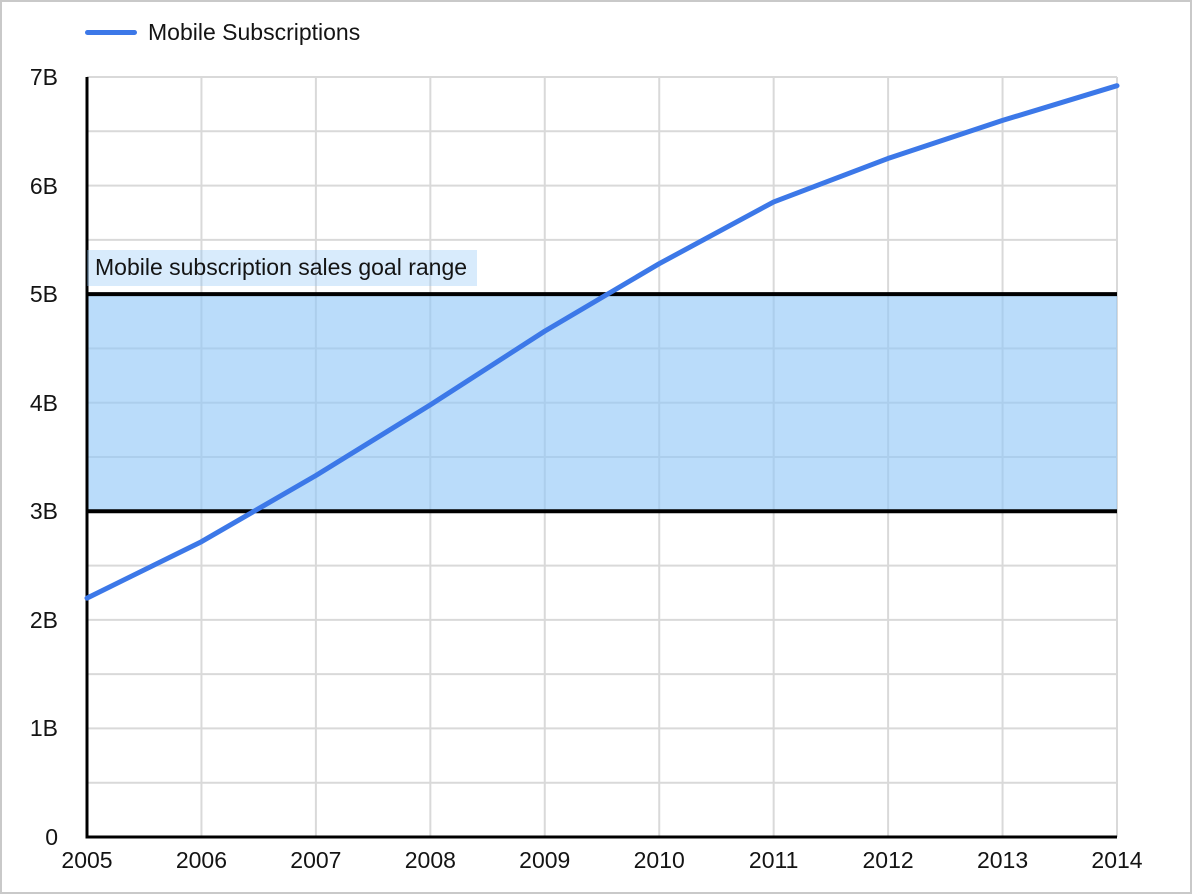 The height and width of the screenshot is (894, 1192). I want to click on y-tick-label: 0, so click(51, 837).